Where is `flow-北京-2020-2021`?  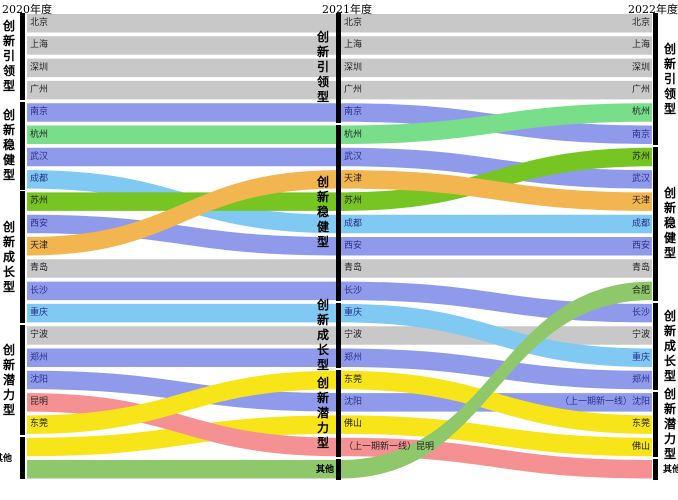
flow-北京-2020-2021 is located at coordinates (183, 23).